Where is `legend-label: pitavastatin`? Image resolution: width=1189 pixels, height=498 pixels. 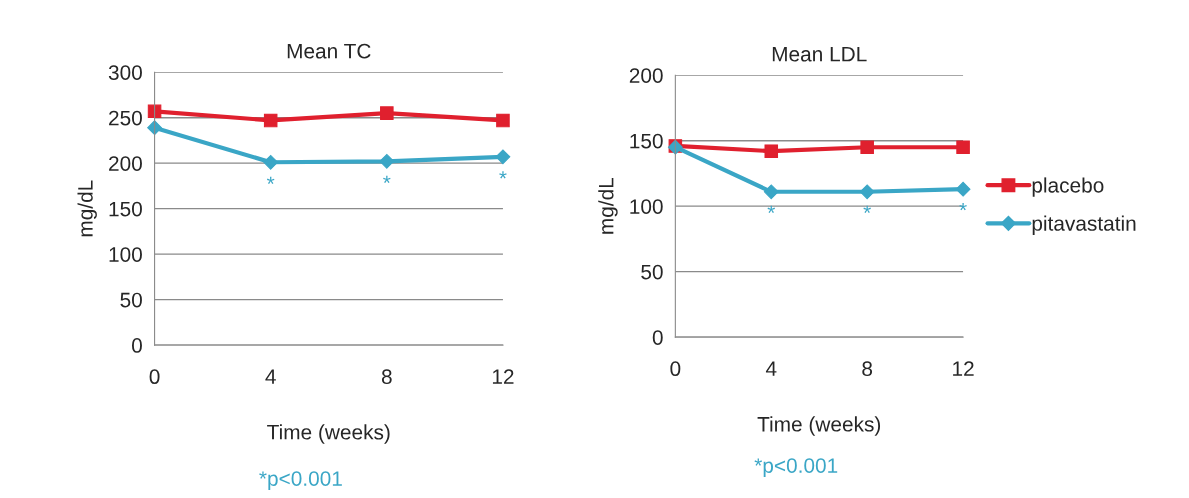 legend-label: pitavastatin is located at coordinates (1084, 225).